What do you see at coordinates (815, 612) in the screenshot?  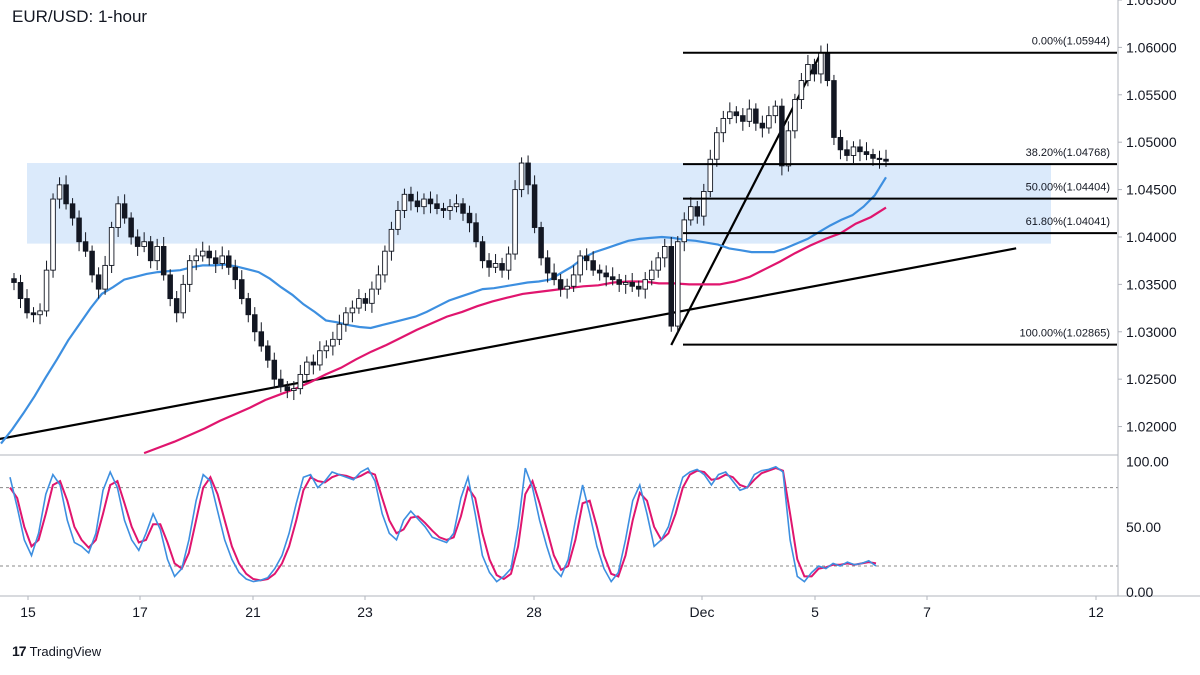 I see `x-tick-label: 5` at bounding box center [815, 612].